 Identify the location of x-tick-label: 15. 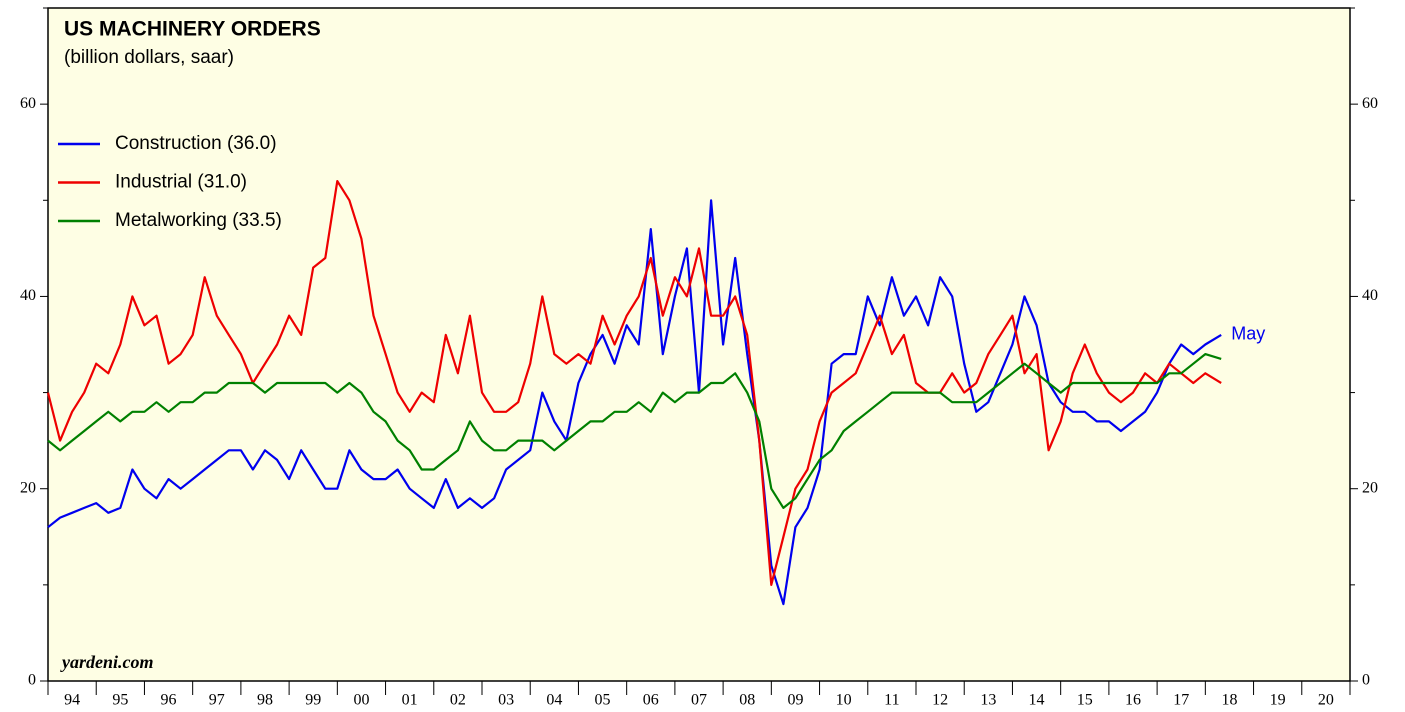
(1085, 700).